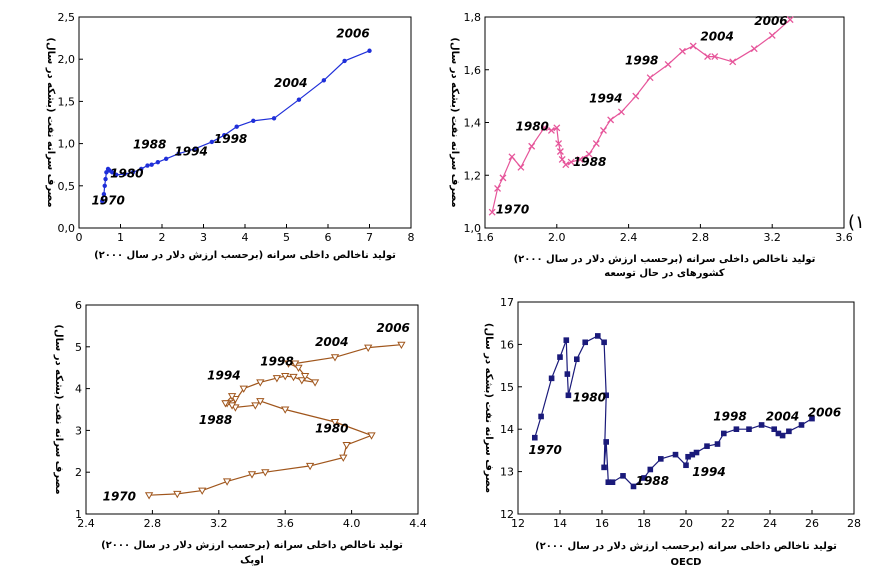  Describe the element at coordinates (641, 116) in the screenshot. I see `series-line` at that location.